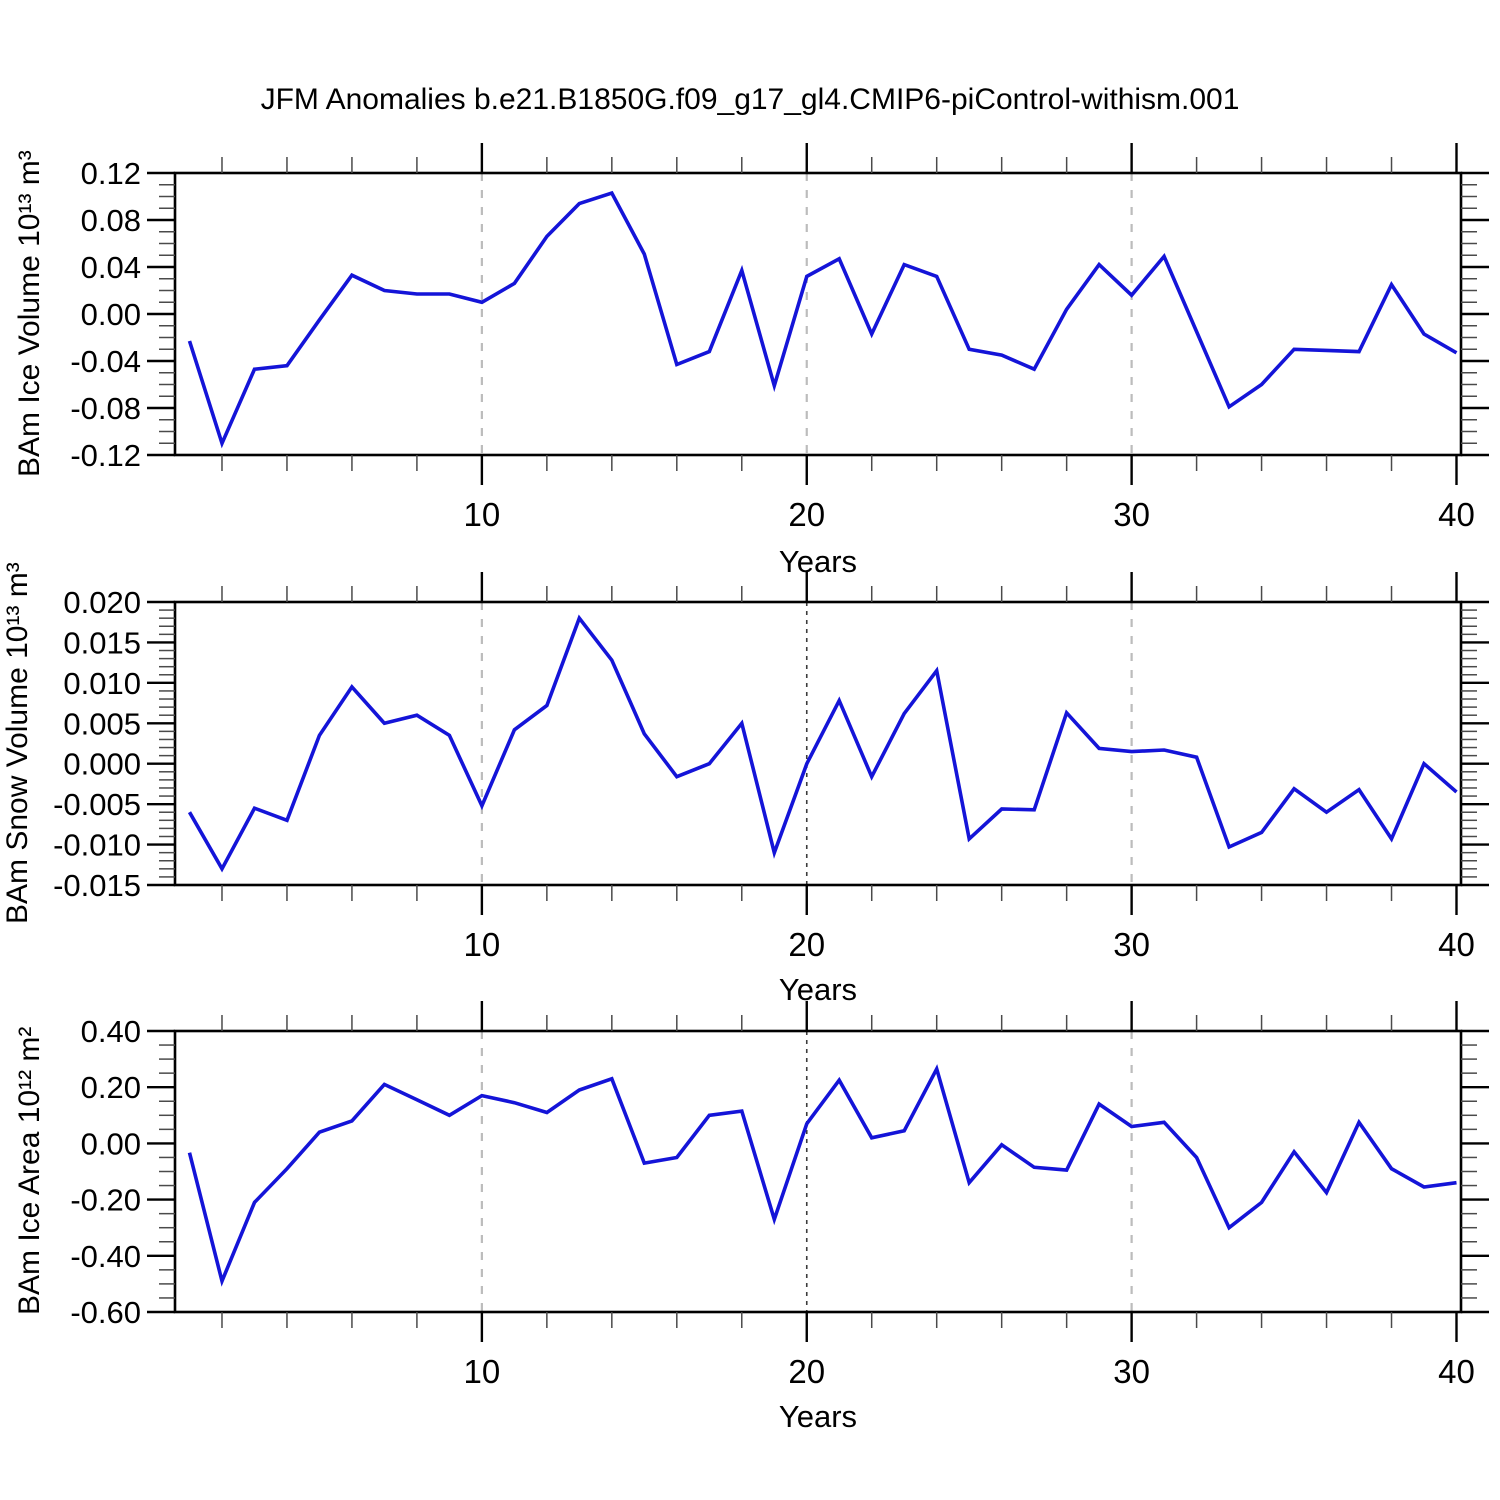 The image size is (1500, 1500). What do you see at coordinates (97, 845) in the screenshot?
I see `y-tick-label: -0.010` at bounding box center [97, 845].